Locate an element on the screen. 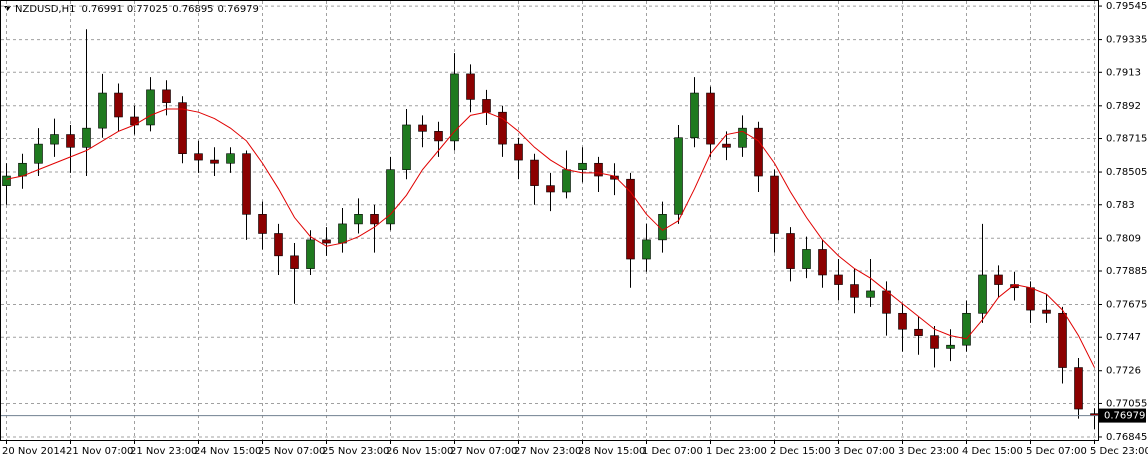 The height and width of the screenshot is (458, 1148). x-tick-label: 27 Nov 23:00 is located at coordinates (547, 451).